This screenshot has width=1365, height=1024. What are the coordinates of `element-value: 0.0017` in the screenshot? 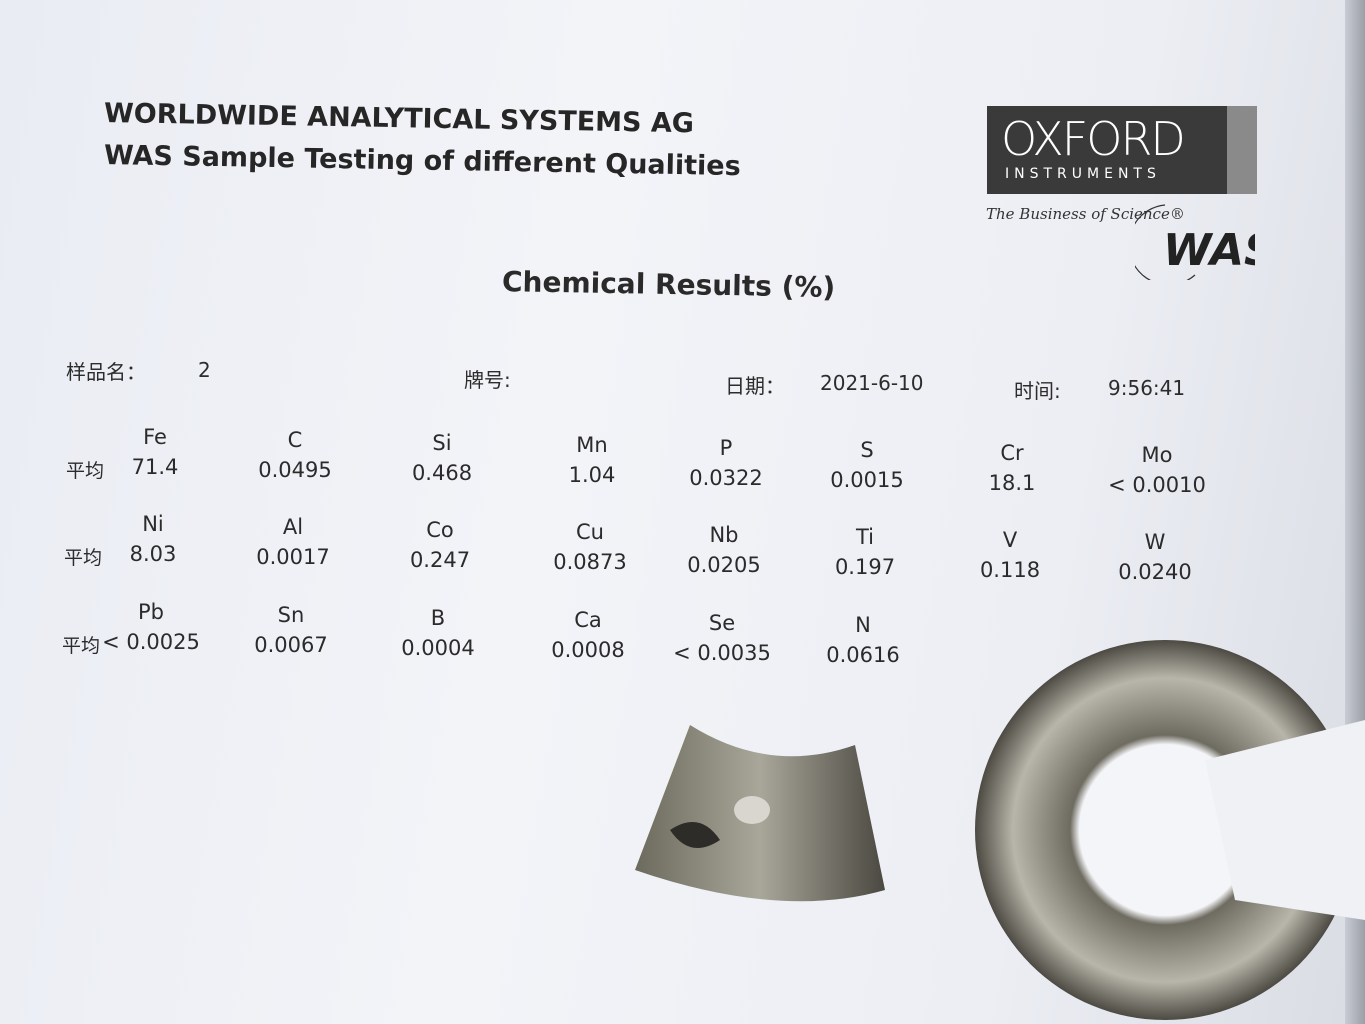 It's located at (293, 557).